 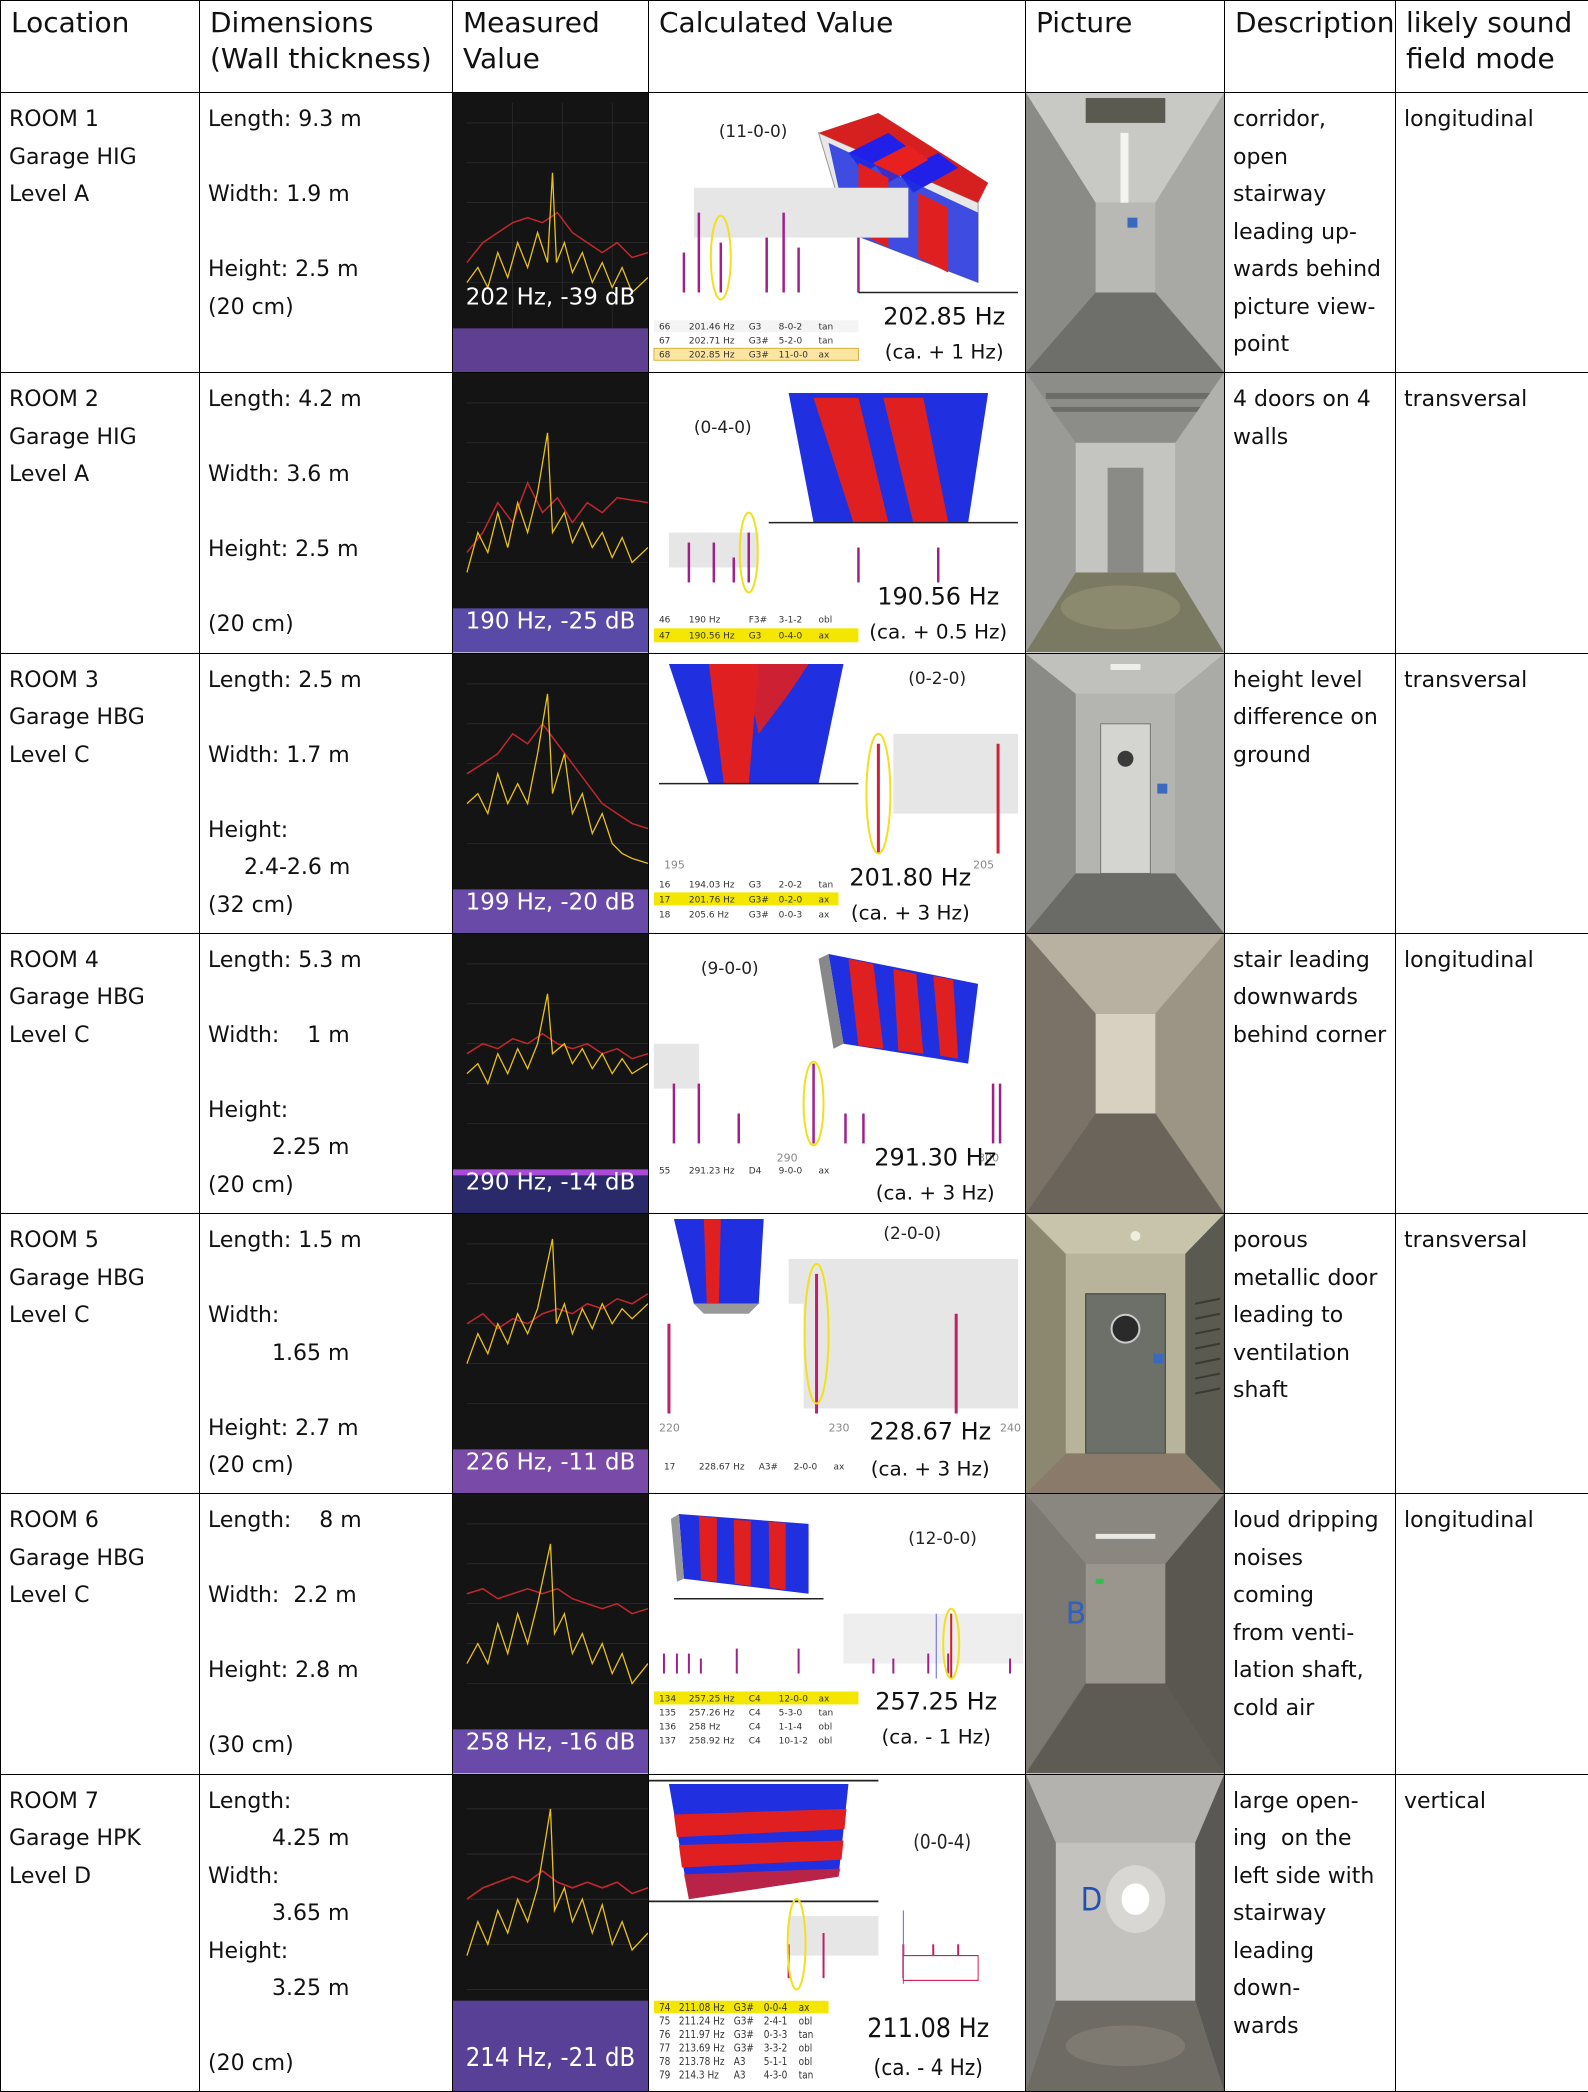 I want to click on svg-text: 17, so click(x=664, y=900).